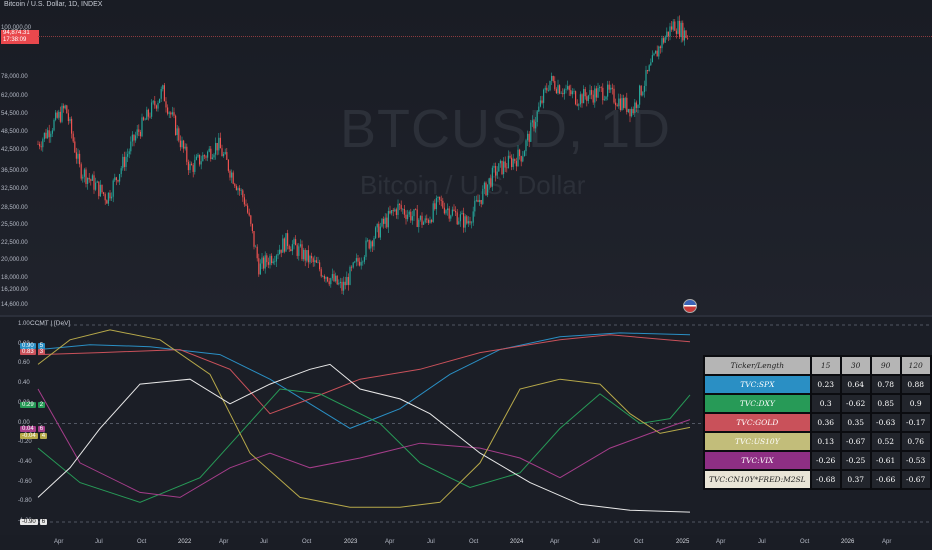  Describe the element at coordinates (41, 352) in the screenshot. I see `badge-tag: 3` at that location.